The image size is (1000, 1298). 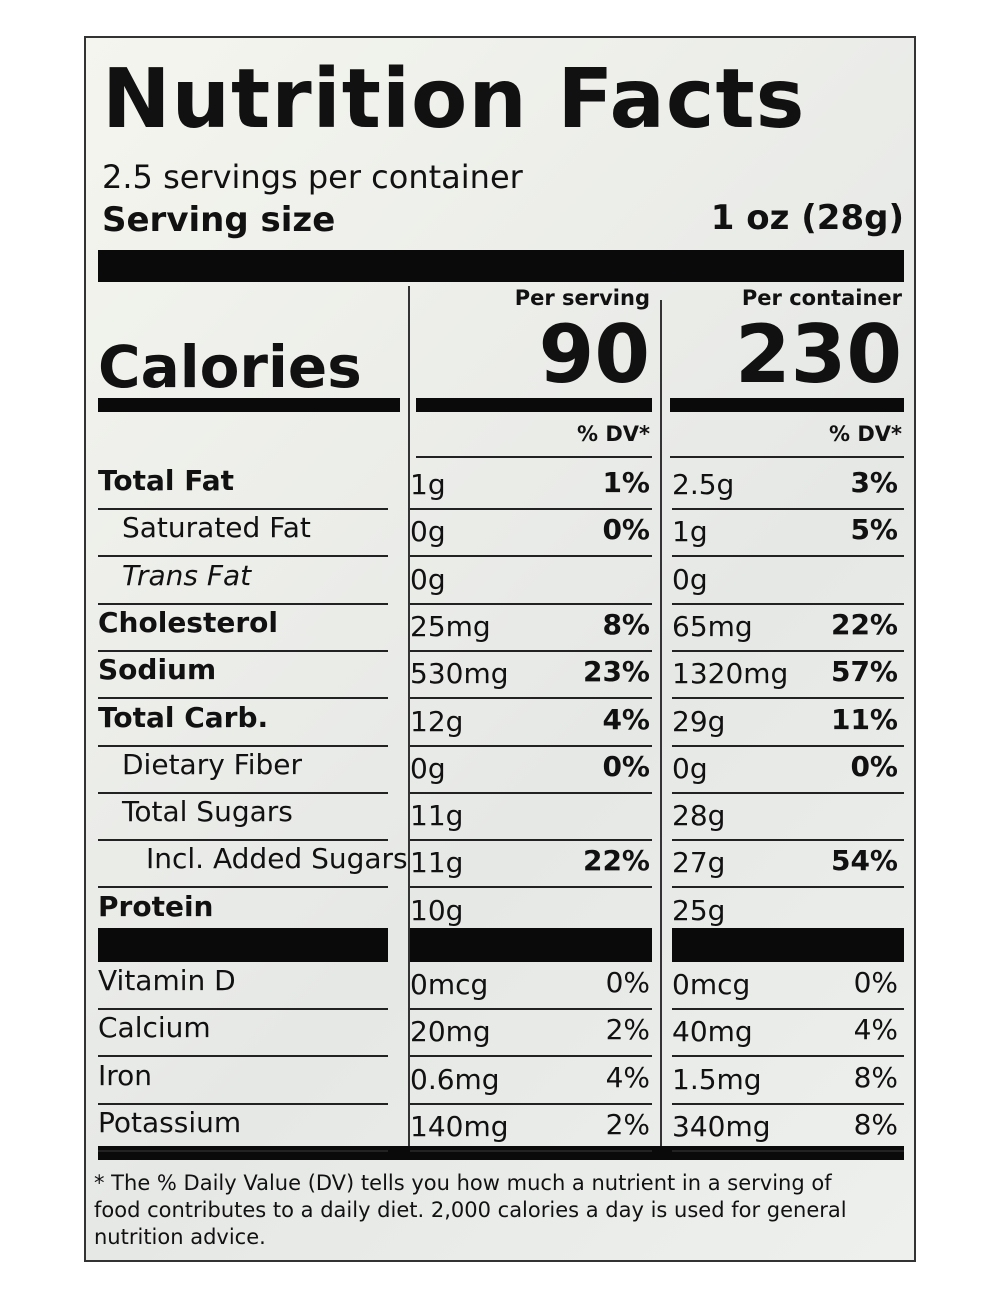 I want to click on nutrient-name: Cholesterol, so click(x=188, y=622).